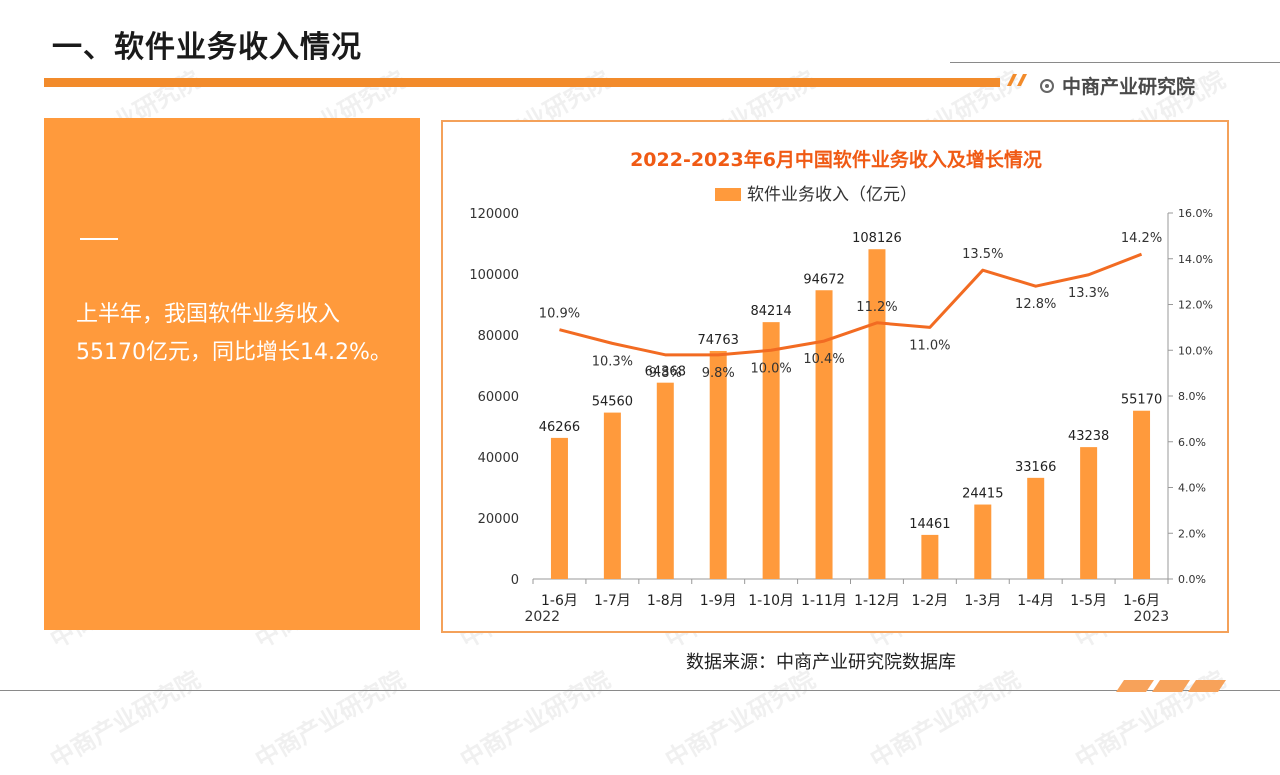 Image resolution: width=1280 pixels, height=775 pixels. What do you see at coordinates (498, 397) in the screenshot?
I see `y-tick-label: 60000` at bounding box center [498, 397].